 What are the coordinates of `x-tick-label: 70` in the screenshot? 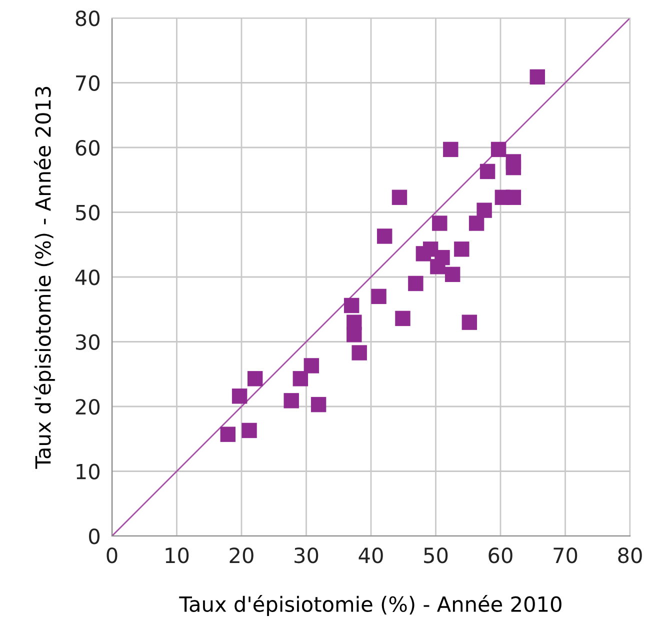 It's located at (566, 555).